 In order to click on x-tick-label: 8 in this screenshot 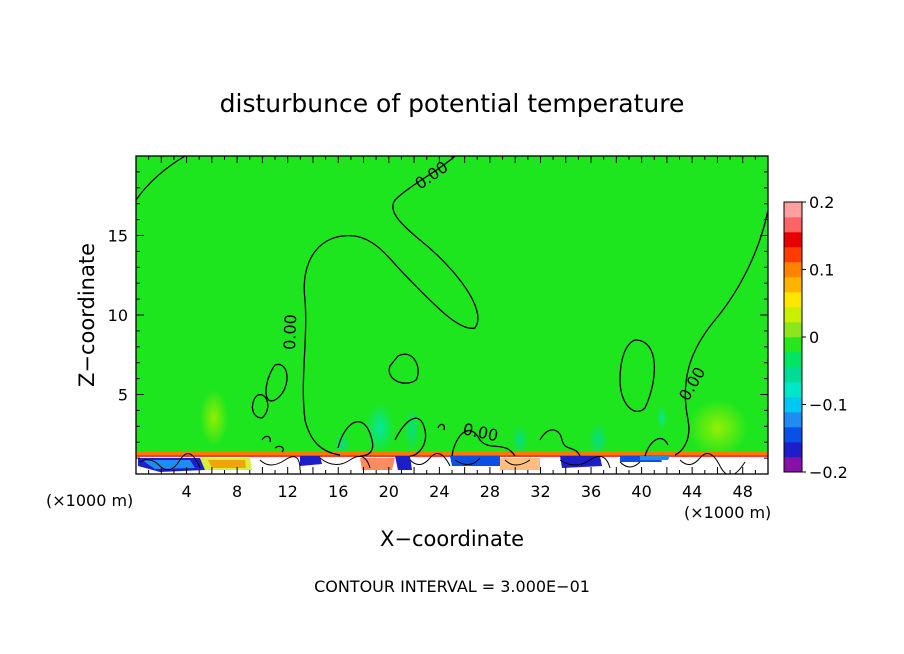, I will do `click(237, 491)`.